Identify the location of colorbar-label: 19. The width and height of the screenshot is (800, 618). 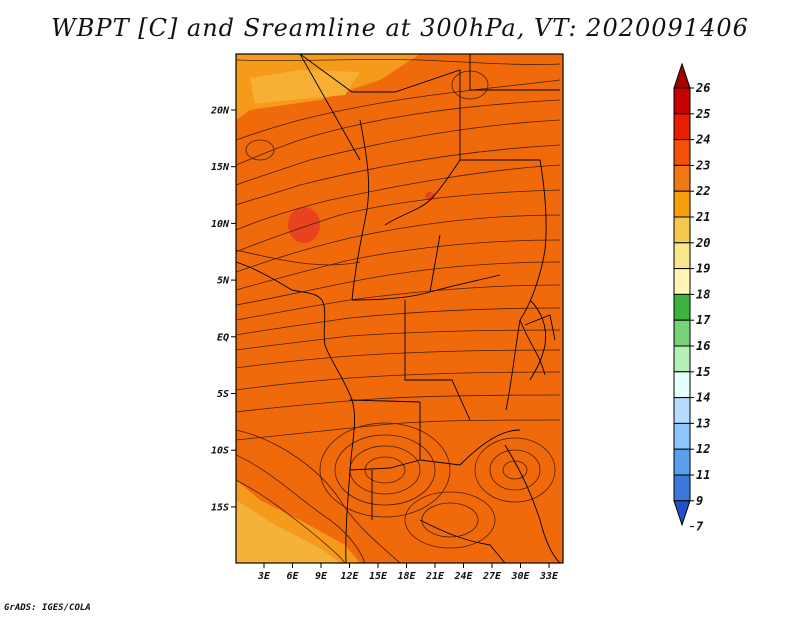
(703, 269).